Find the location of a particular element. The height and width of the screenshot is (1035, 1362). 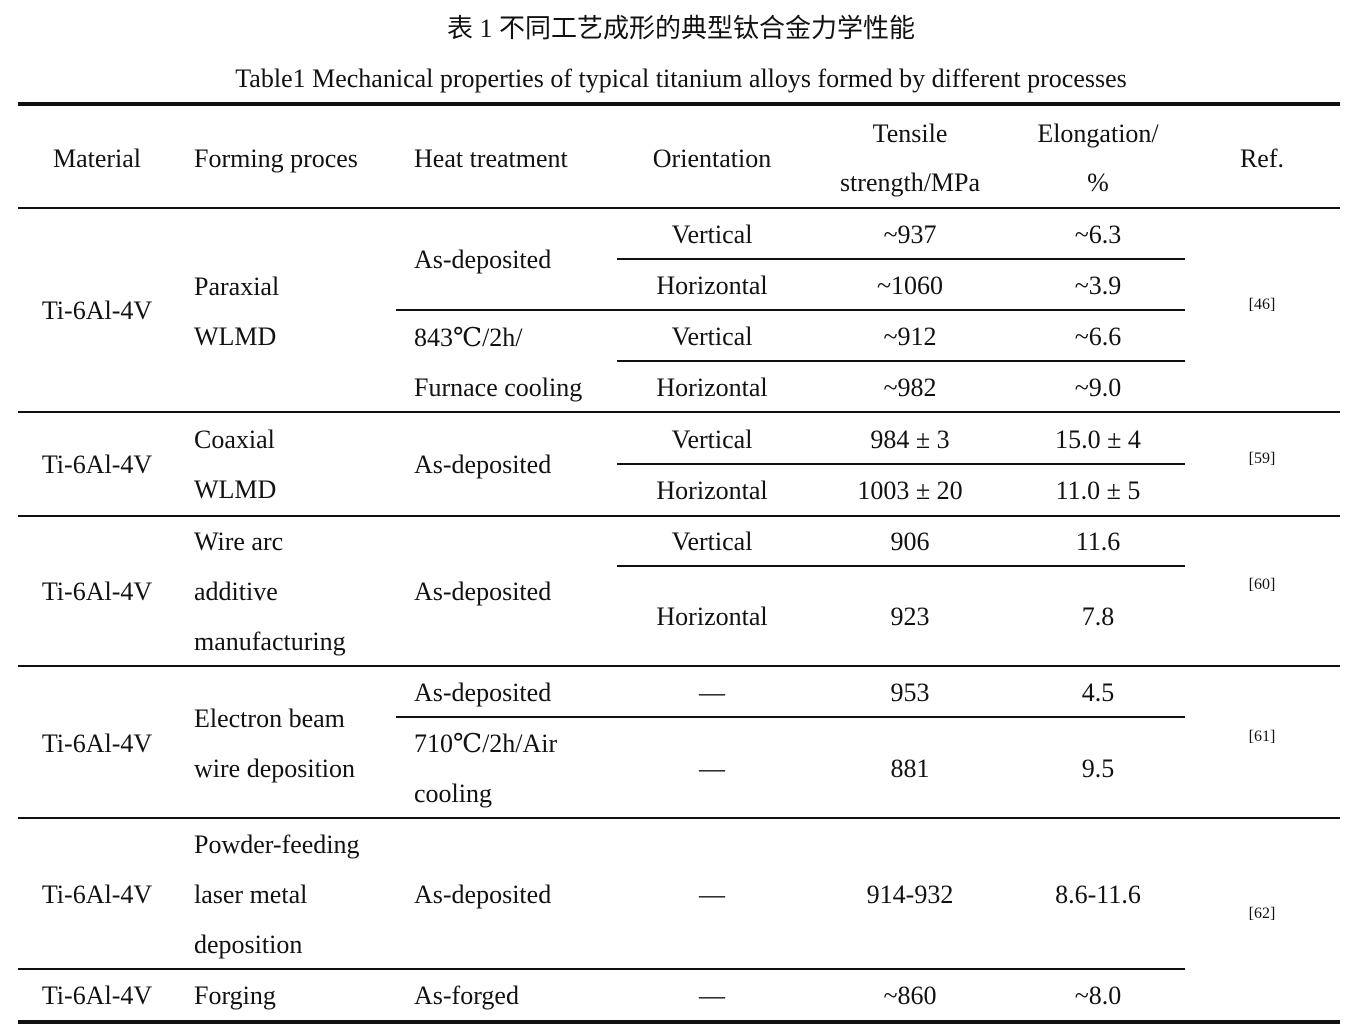

header-tensile: Tensile is located at coordinates (910, 133).